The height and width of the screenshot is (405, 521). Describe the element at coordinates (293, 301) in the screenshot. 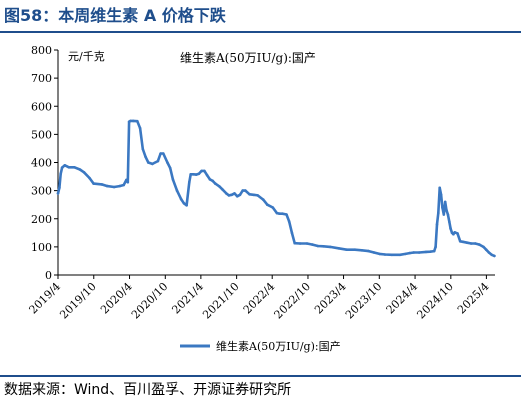

I see `x-tick-label: 2022/10` at that location.